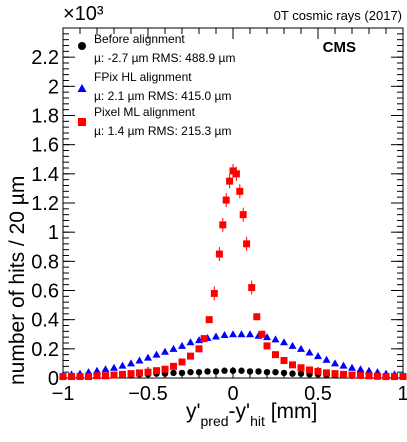 The width and height of the screenshot is (407, 442). I want to click on x-tick-label: 1, so click(402, 394).